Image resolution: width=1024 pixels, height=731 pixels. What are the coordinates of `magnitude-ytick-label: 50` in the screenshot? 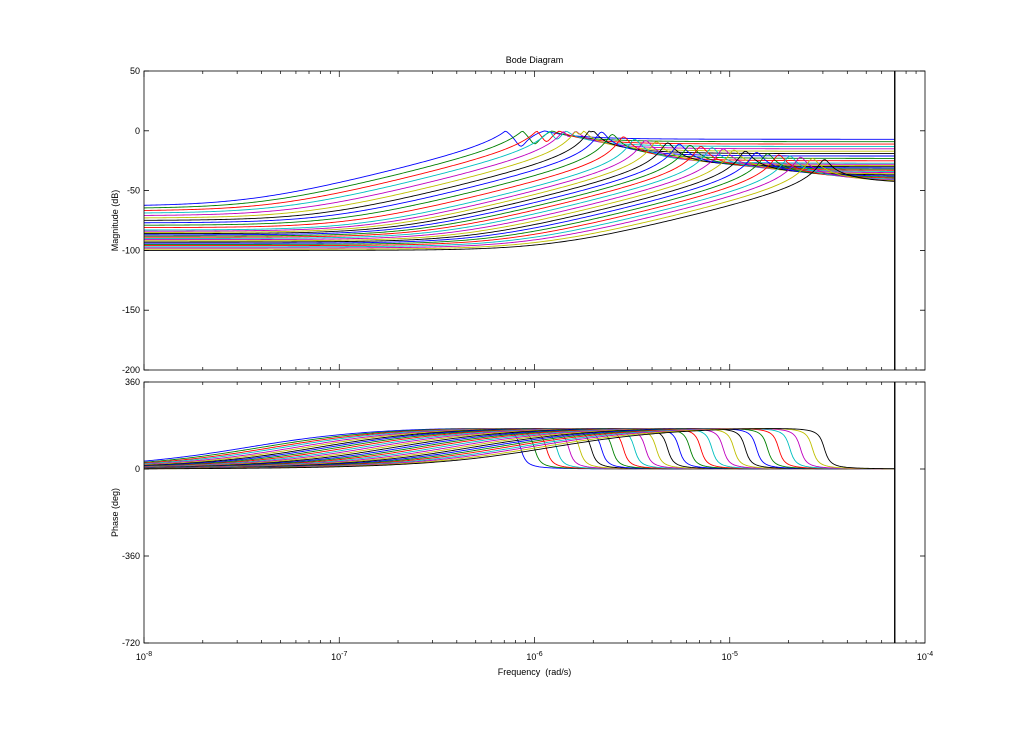 It's located at (135, 71).